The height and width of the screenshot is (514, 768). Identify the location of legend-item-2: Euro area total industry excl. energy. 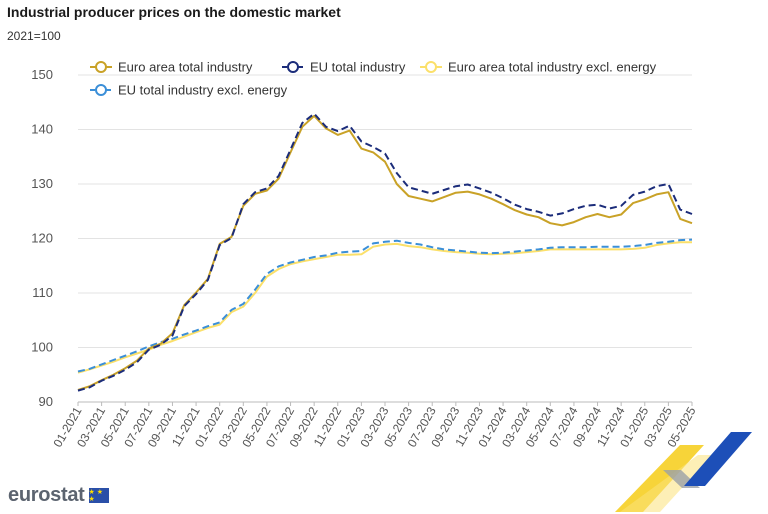
(538, 67).